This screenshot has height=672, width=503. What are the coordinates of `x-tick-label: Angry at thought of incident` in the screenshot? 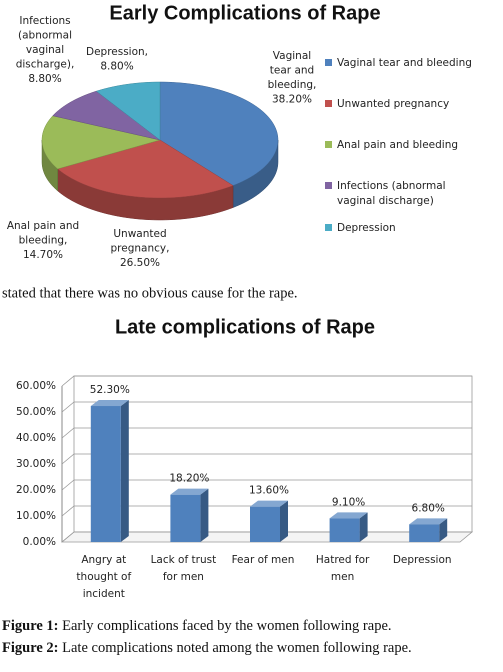 It's located at (103, 577).